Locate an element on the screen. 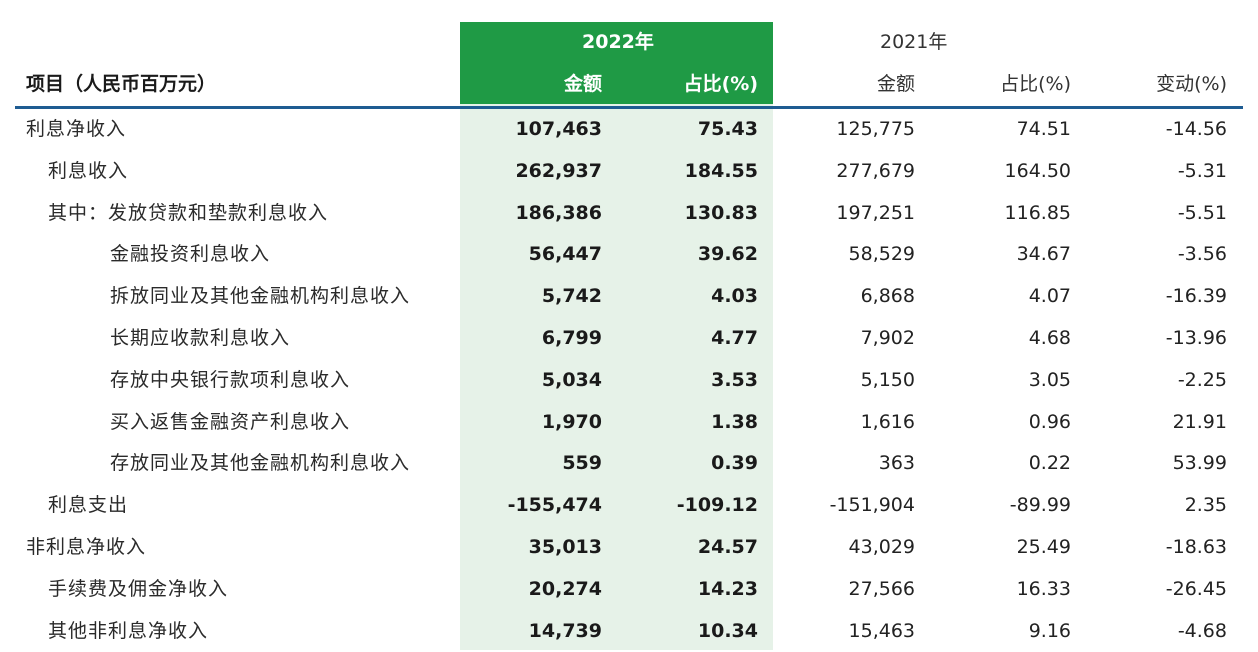 This screenshot has height=652, width=1258. row-label: 利息支出 is located at coordinates (88, 505).